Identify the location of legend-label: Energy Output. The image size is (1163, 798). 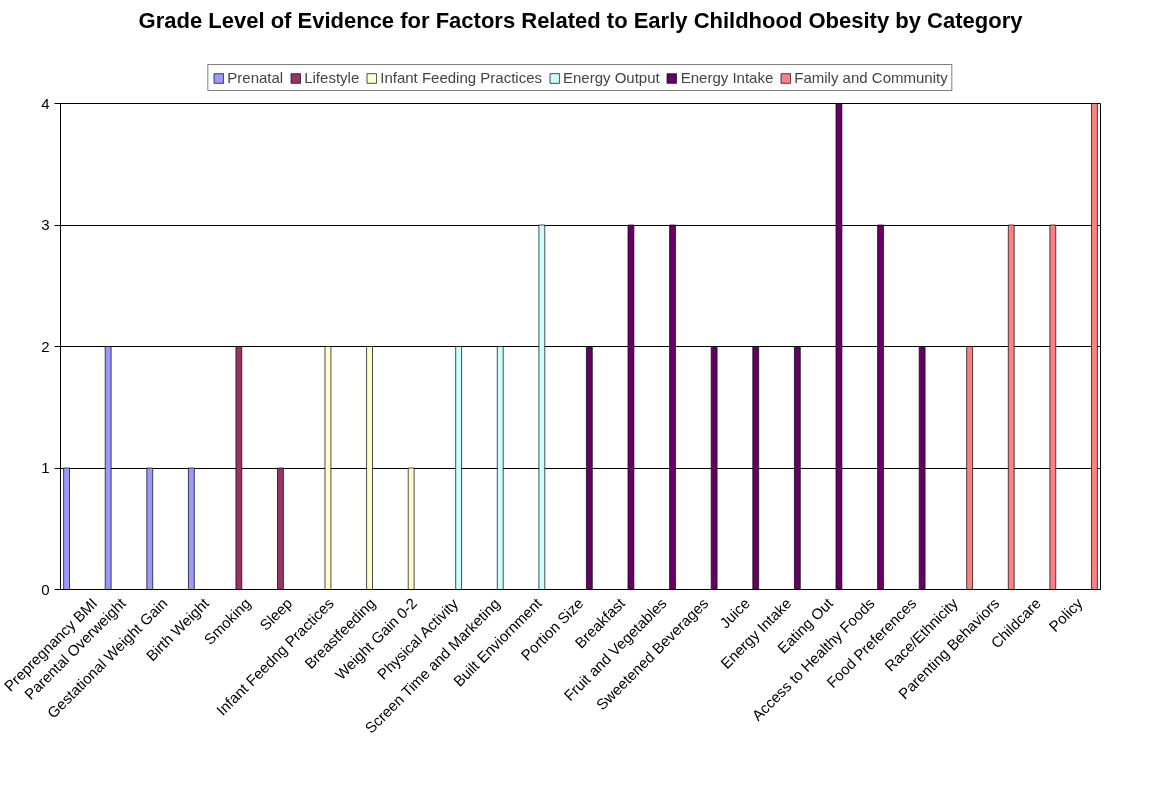
(611, 77).